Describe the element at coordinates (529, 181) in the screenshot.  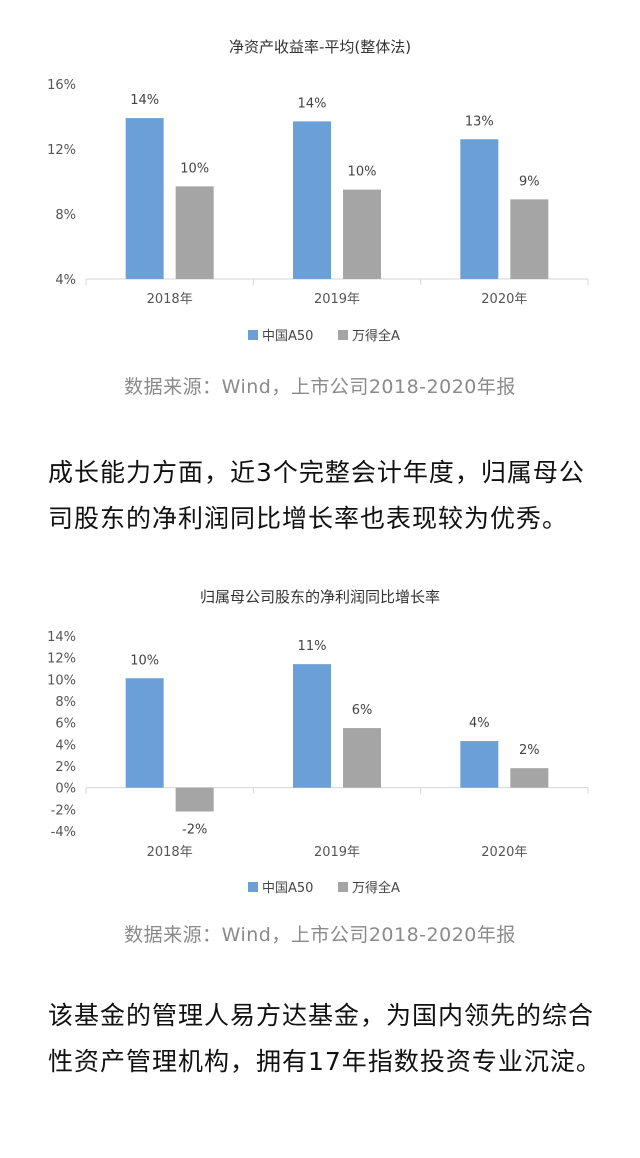
I see `data-label: 9%` at that location.